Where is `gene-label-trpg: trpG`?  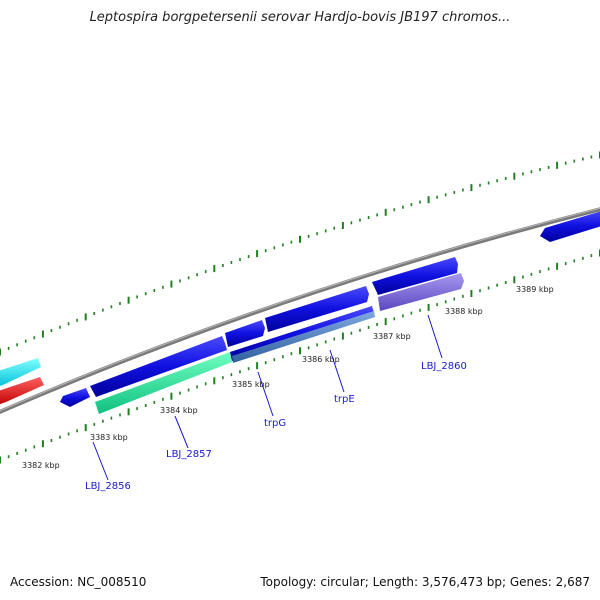 gene-label-trpg: trpG is located at coordinates (275, 423).